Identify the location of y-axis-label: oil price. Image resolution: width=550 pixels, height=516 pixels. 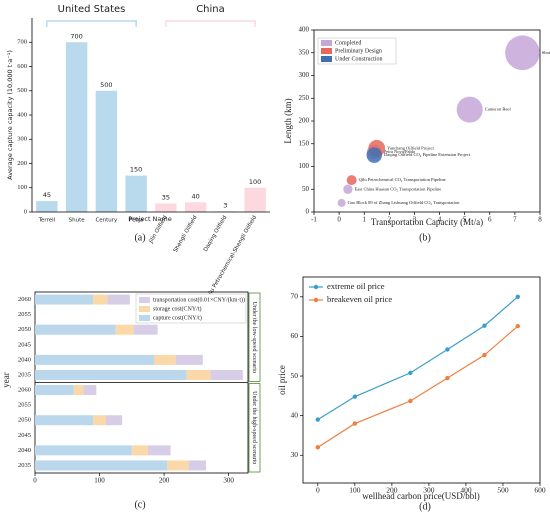
(282, 380).